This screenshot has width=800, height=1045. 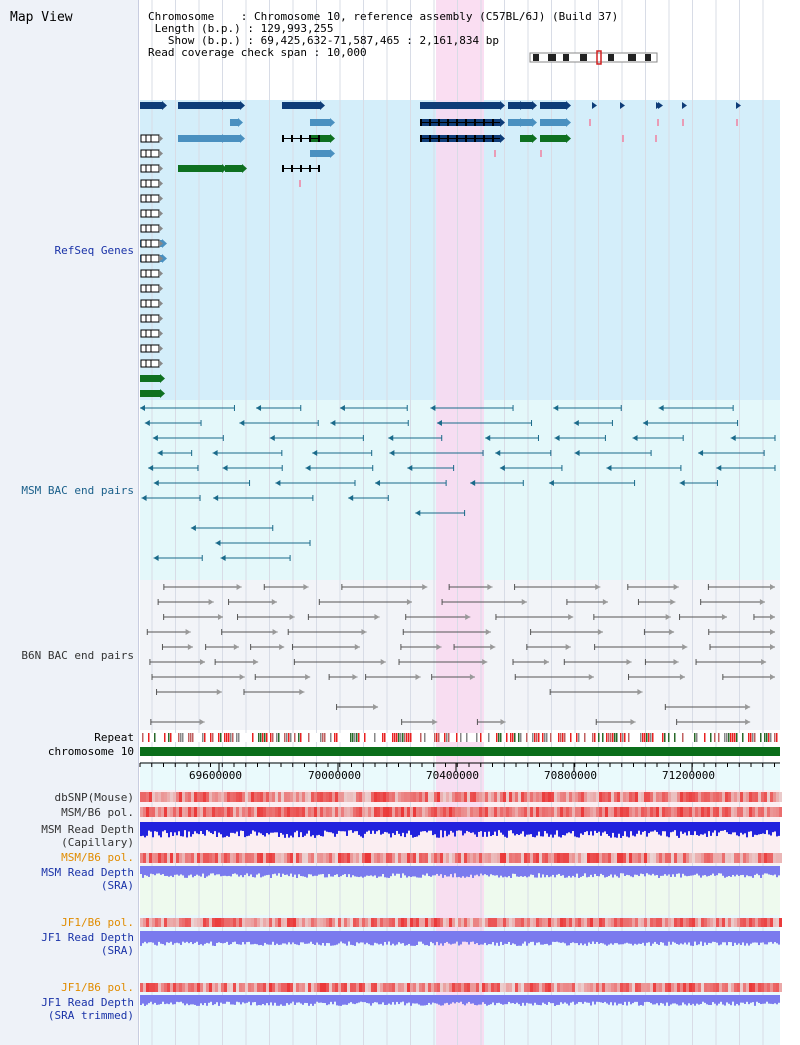 What do you see at coordinates (87, 872) in the screenshot?
I see `track-label-msm-depth-sra: MSM Read Depth` at bounding box center [87, 872].